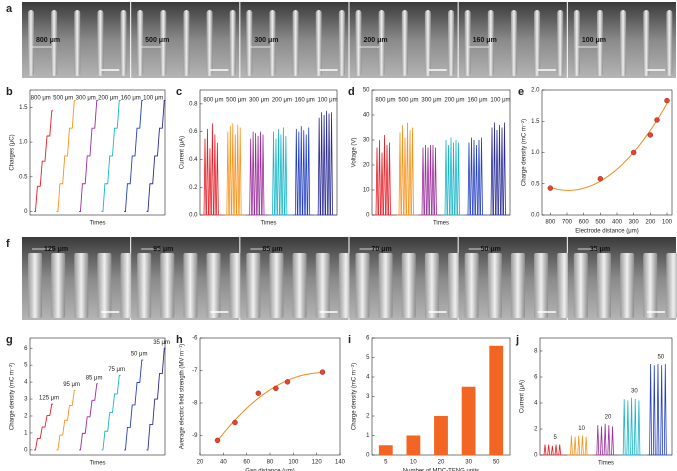  What do you see at coordinates (366, 116) in the screenshot?
I see `y-tick-label: 40` at bounding box center [366, 116].